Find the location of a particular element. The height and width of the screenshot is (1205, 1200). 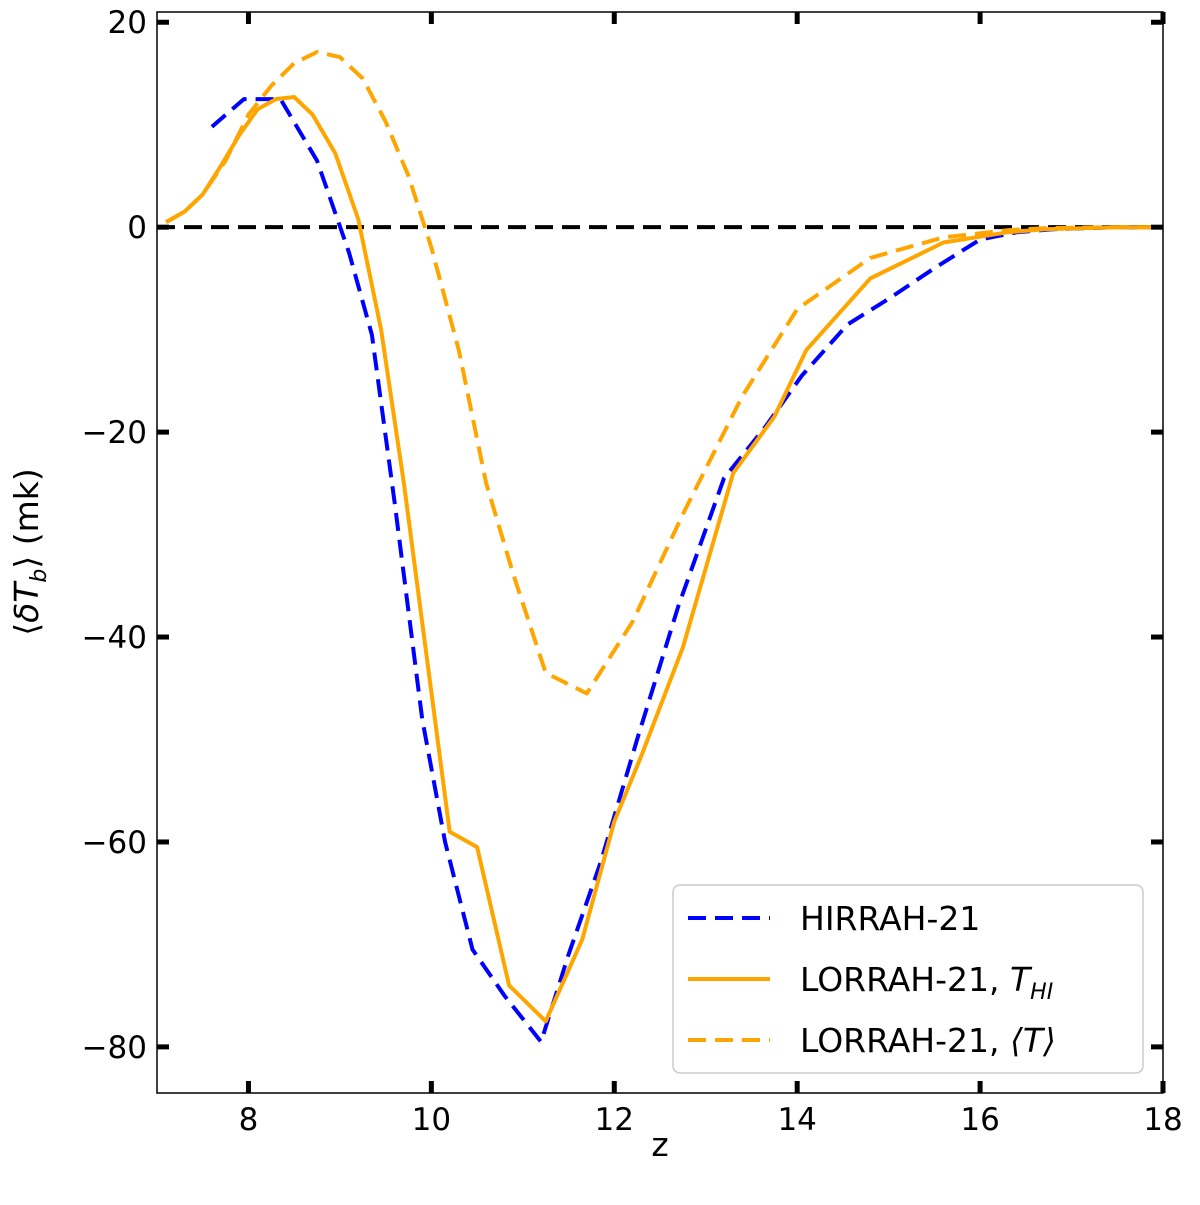

legend-label-lorrah-thi: LORRAH-21, THI is located at coordinates (926, 982).